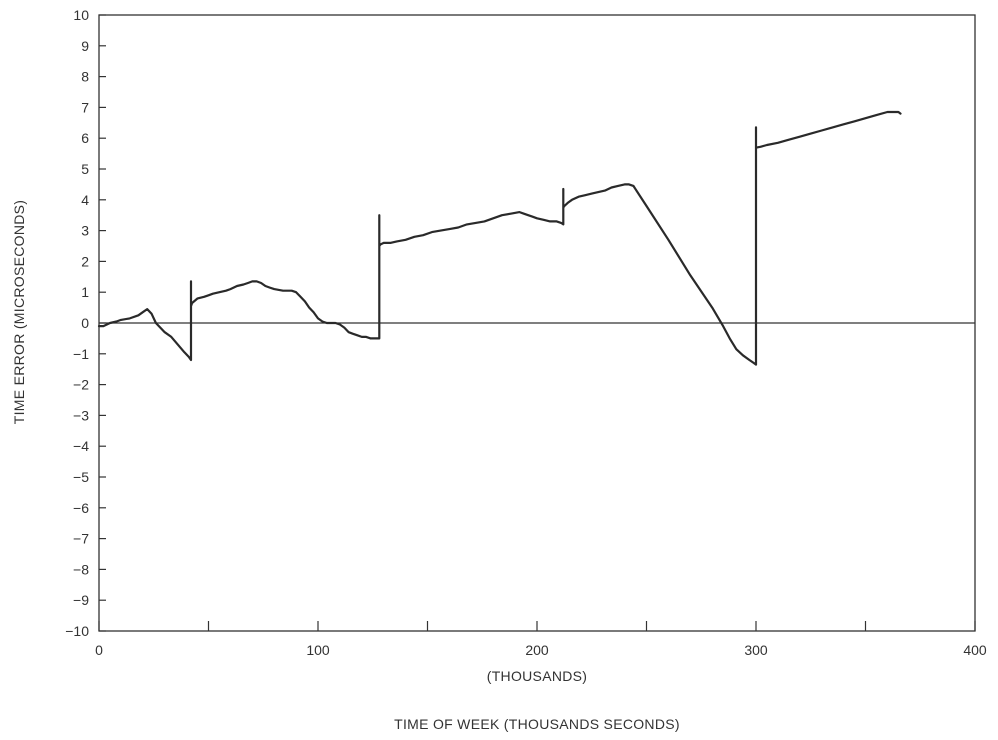  What do you see at coordinates (81, 415) in the screenshot?
I see `y-tick-label: −3` at bounding box center [81, 415].